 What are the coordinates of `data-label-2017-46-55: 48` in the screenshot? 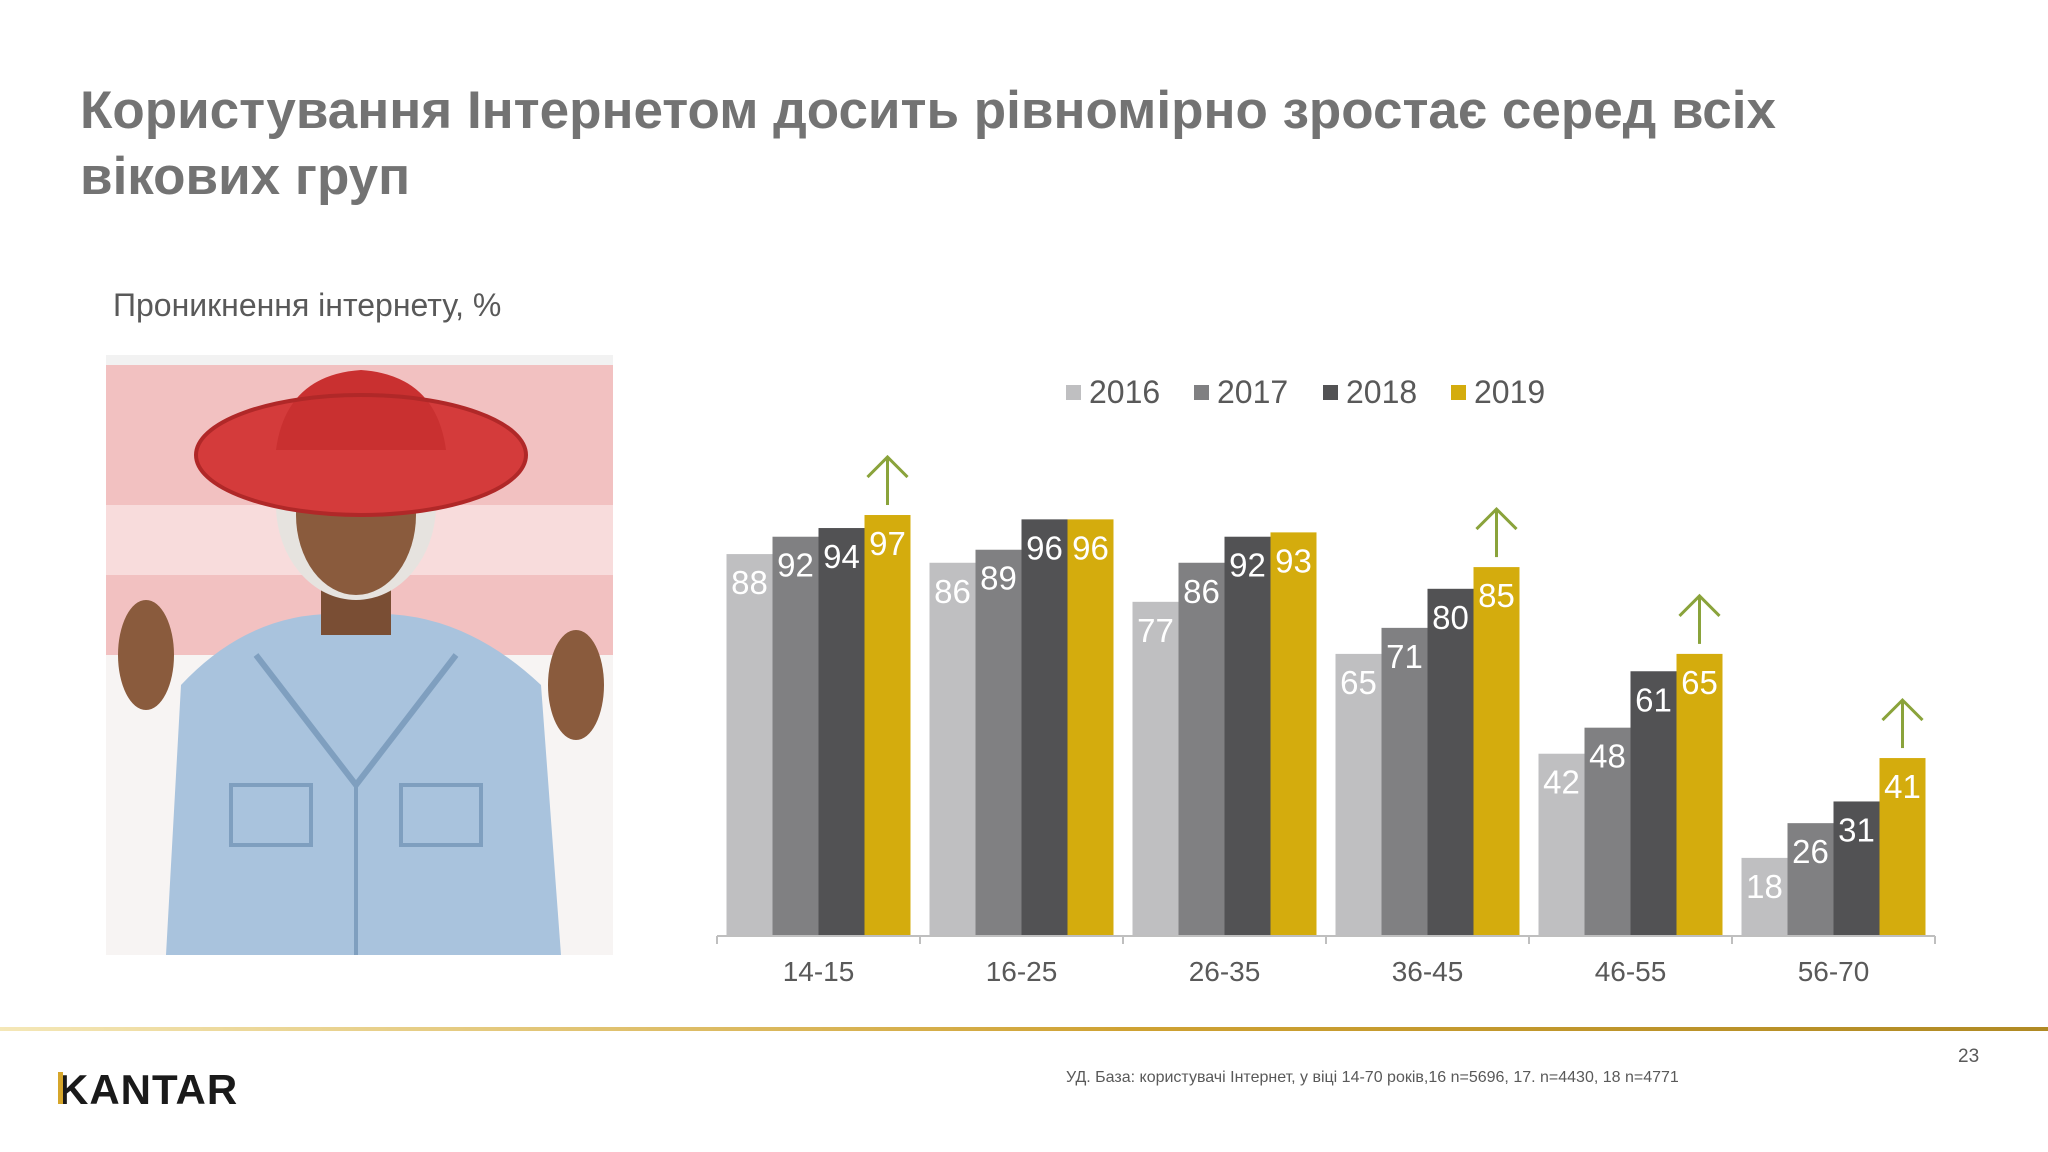 It's located at (1607, 756).